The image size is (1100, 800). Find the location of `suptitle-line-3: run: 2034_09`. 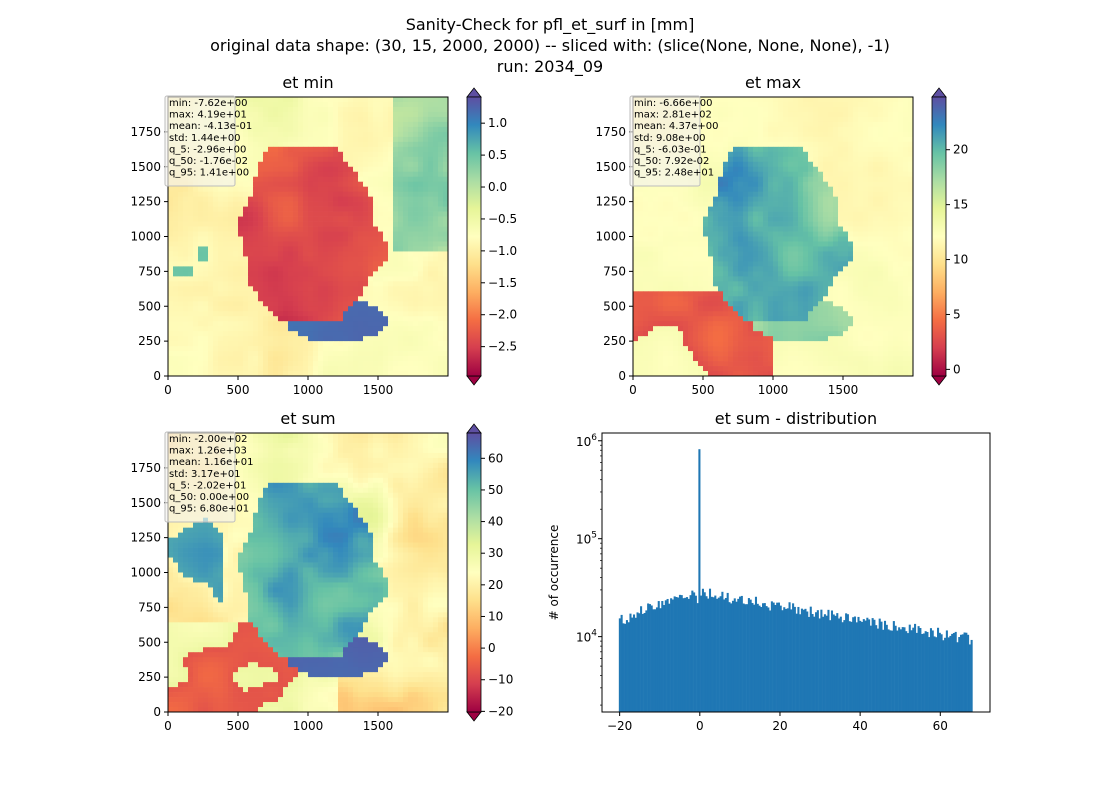

suptitle-line-3: run: 2034_09 is located at coordinates (550, 67).